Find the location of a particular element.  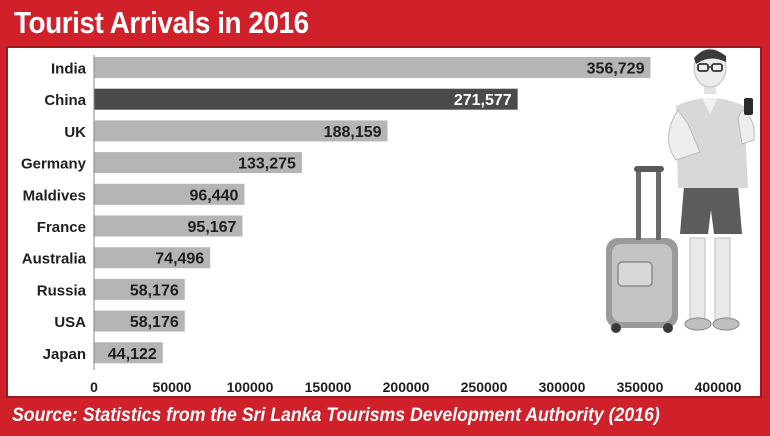

x-tick-label: 300000 is located at coordinates (562, 387).